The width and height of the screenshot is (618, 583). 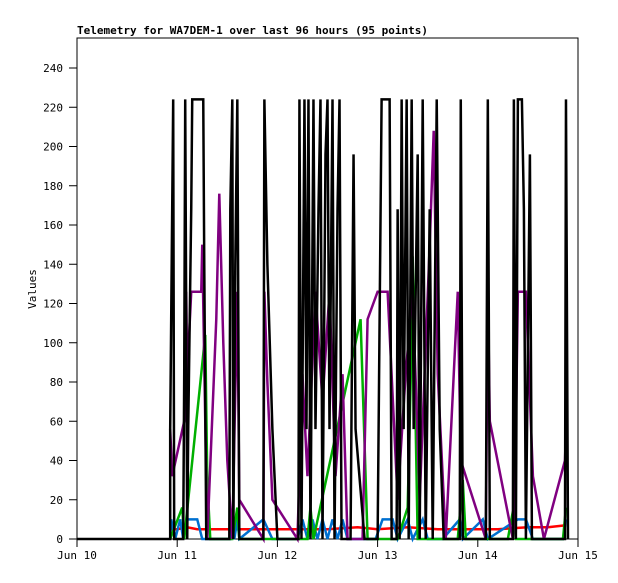 I want to click on y-tick-label: 100, so click(x=53, y=343).